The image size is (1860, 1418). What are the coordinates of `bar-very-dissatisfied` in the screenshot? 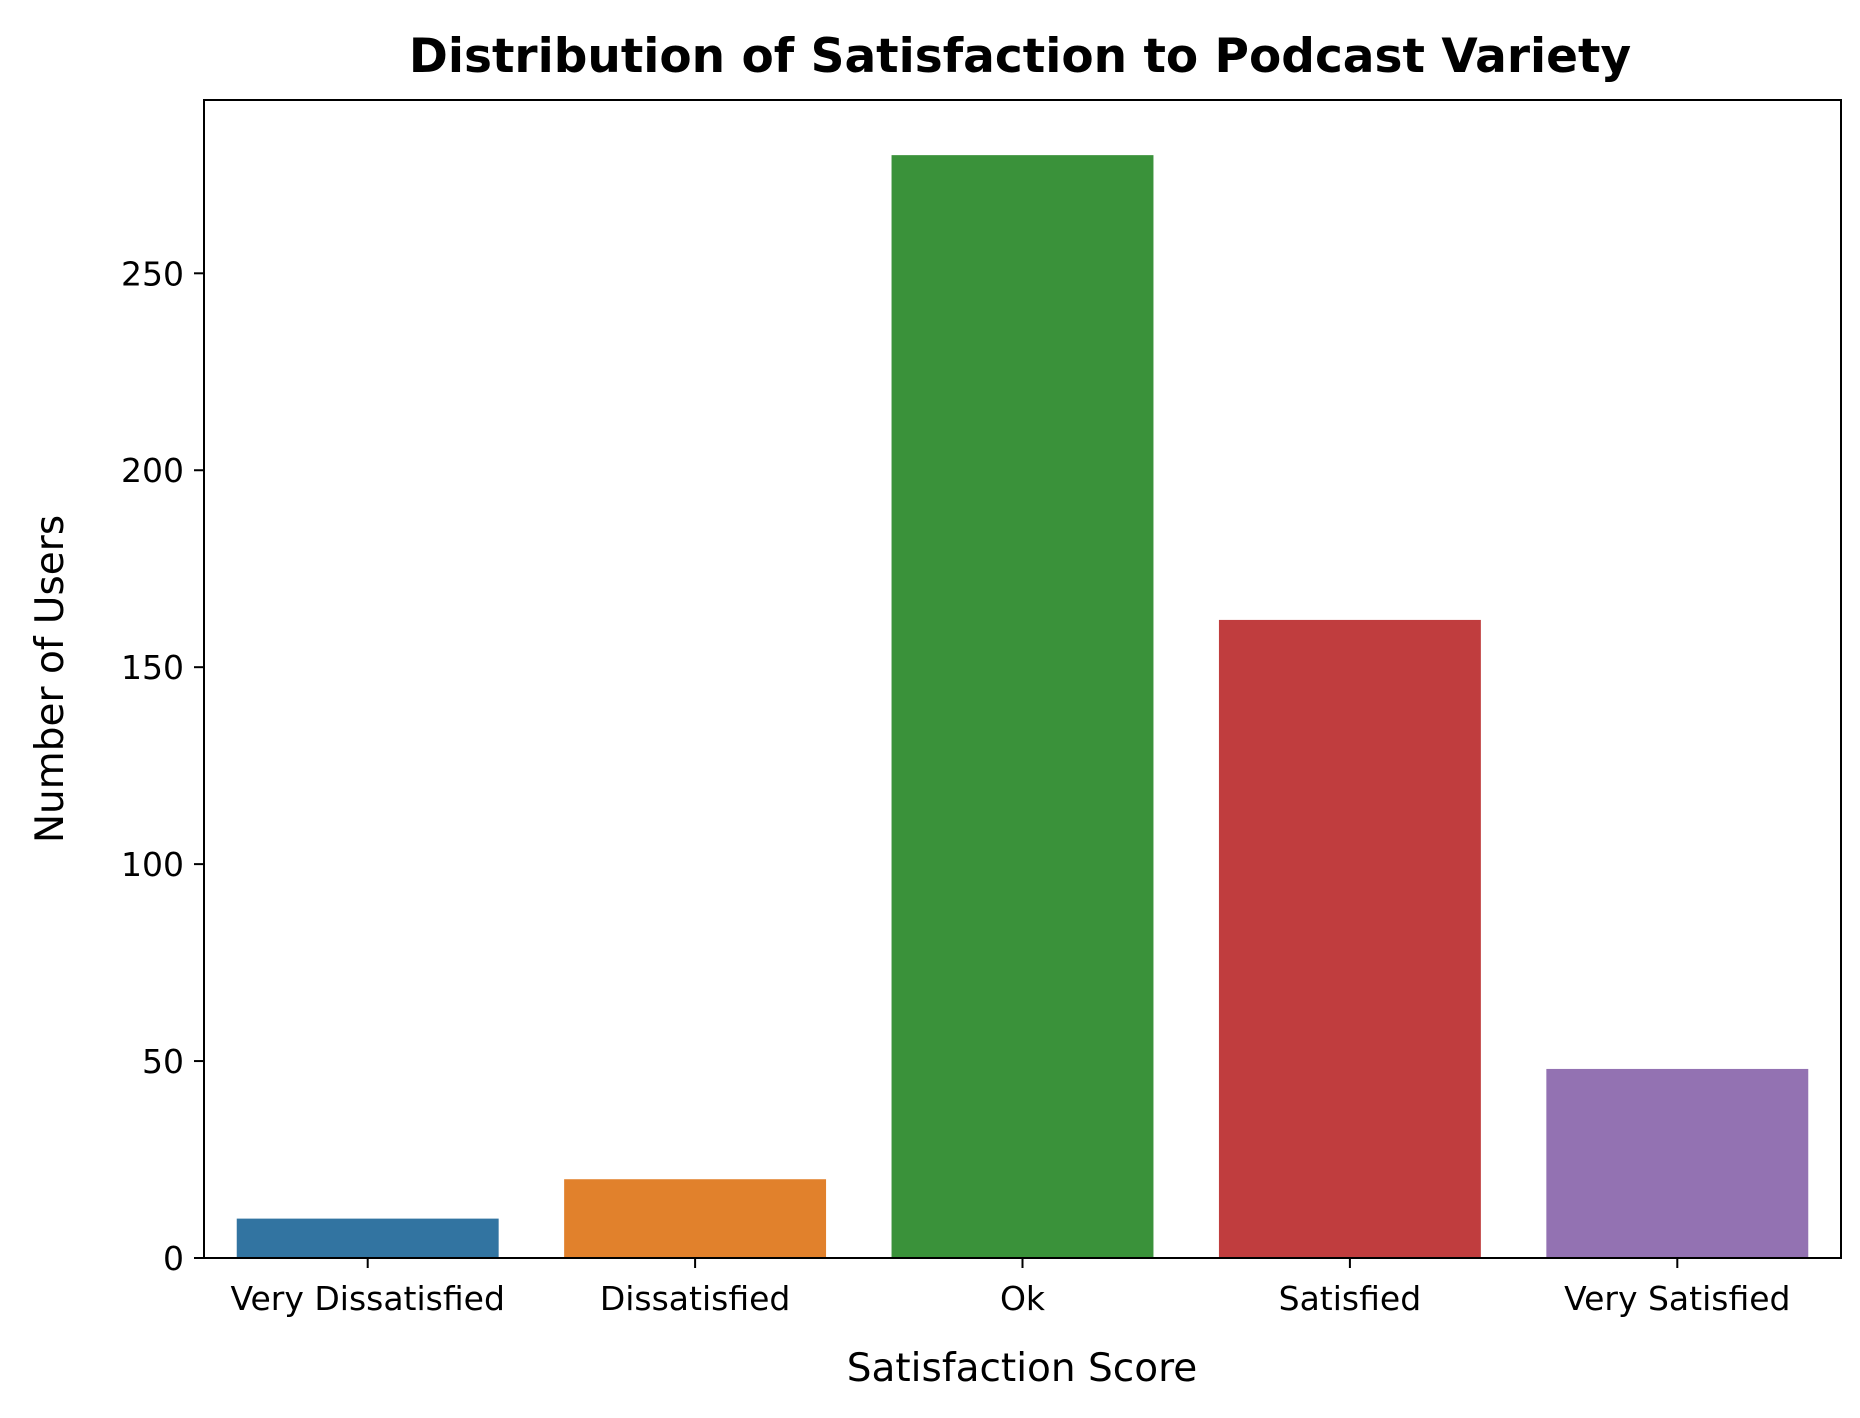 It's located at (367, 1238).